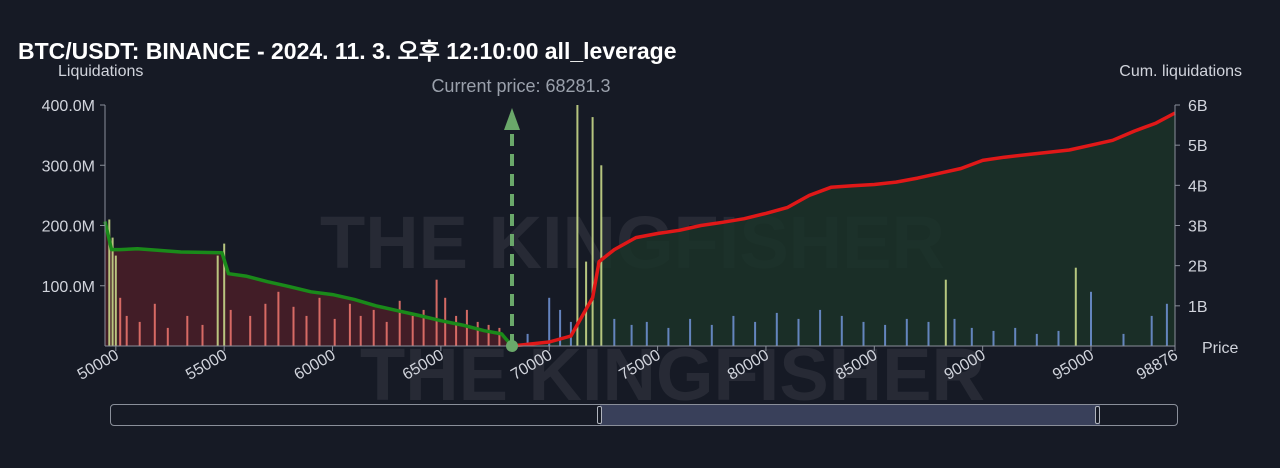  Describe the element at coordinates (511, 346) in the screenshot. I see `current-price-dot` at that location.